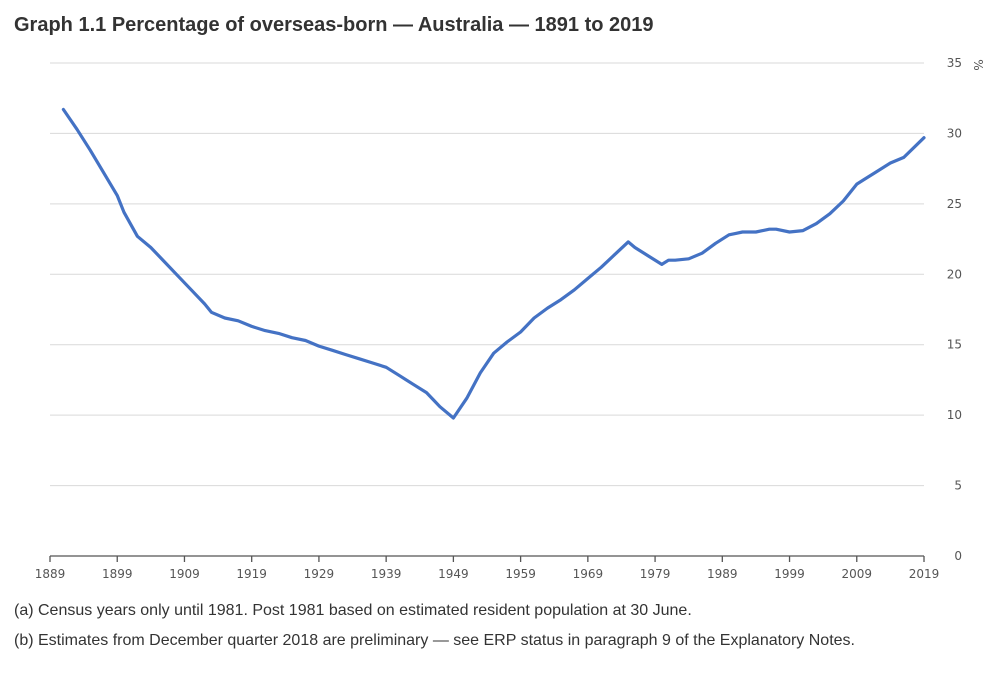 The image size is (997, 676). I want to click on x-tick-label: 2009, so click(856, 574).